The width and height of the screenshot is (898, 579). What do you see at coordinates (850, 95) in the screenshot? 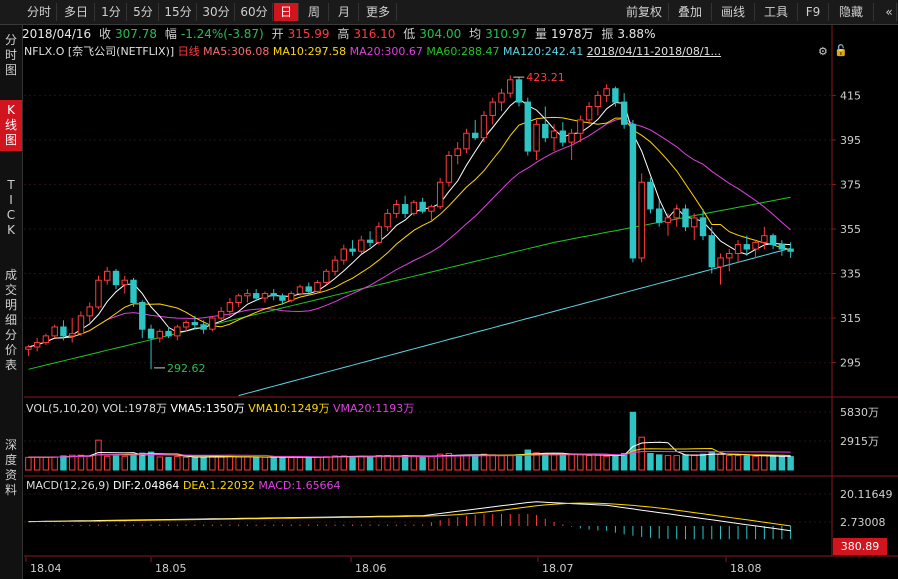
I see `price-tick-label: 415` at bounding box center [850, 95].